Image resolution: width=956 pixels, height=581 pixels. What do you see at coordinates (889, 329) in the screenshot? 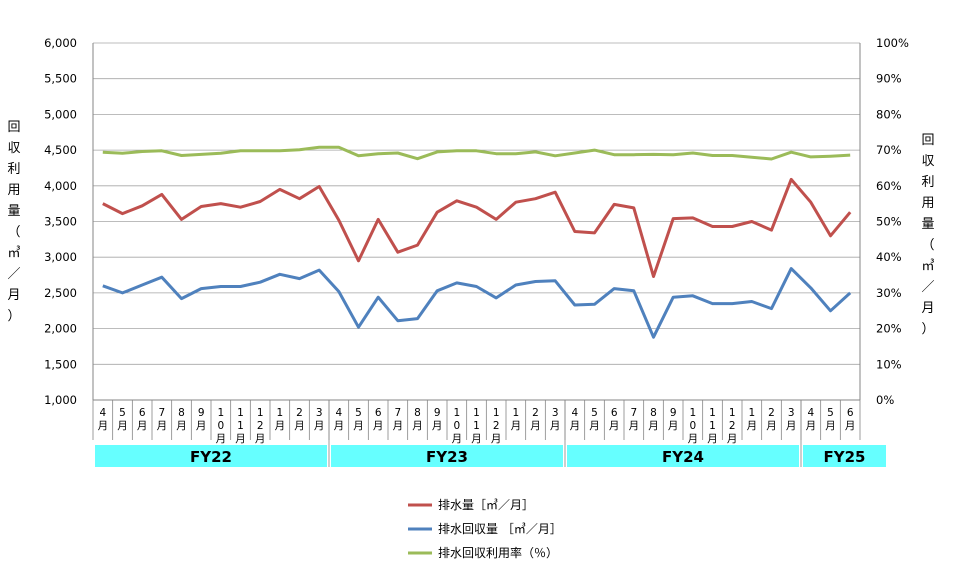
I see `y-right-tick-label: 20%` at bounding box center [889, 329].